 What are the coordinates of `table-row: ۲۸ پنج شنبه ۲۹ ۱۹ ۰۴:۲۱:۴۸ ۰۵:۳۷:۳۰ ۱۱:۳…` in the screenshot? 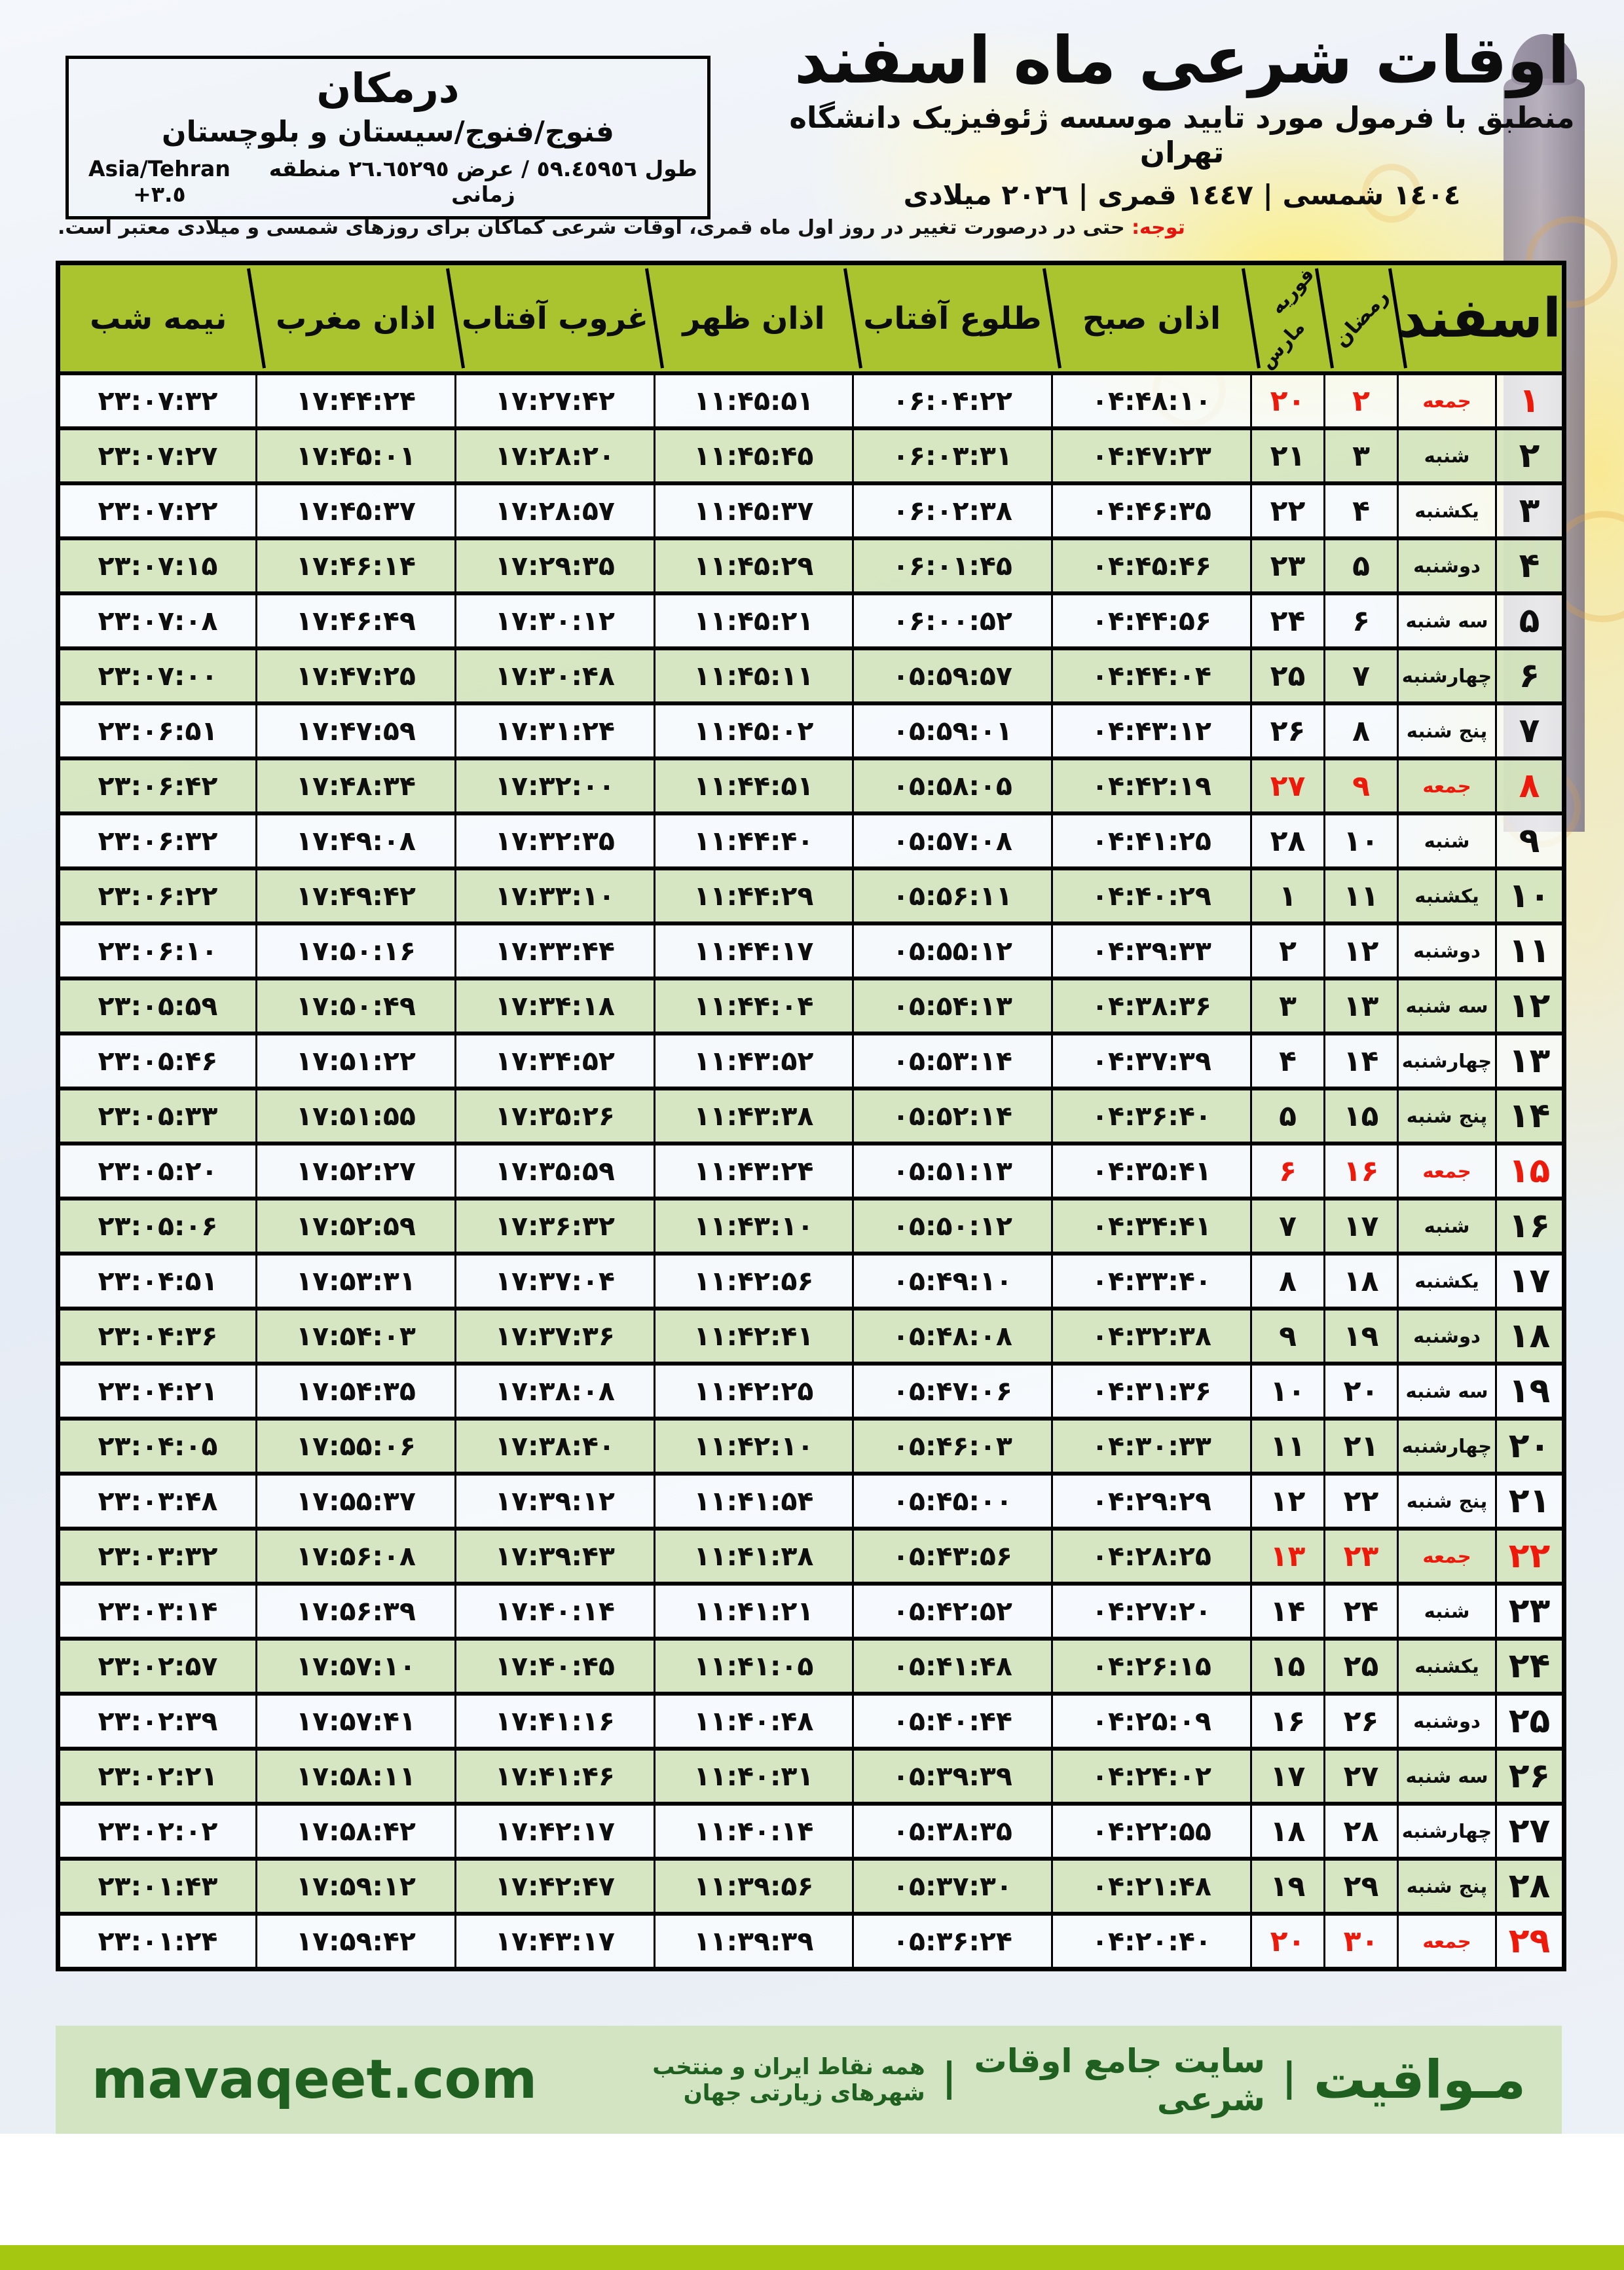 It's located at (811, 1886).